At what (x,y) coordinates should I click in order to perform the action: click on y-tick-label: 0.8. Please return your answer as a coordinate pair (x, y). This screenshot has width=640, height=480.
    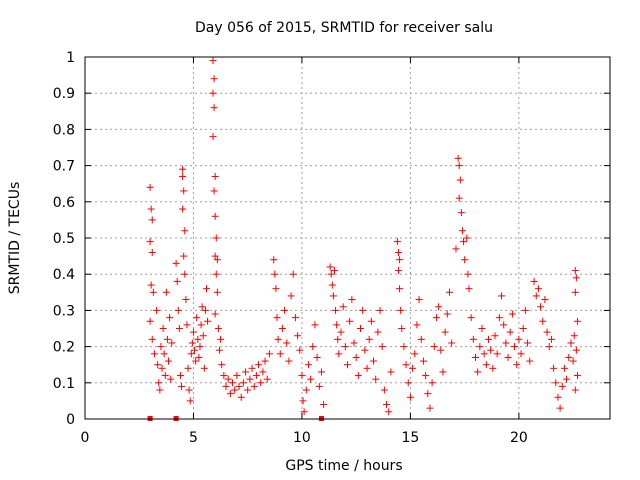
    Looking at the image, I should click on (64, 130).